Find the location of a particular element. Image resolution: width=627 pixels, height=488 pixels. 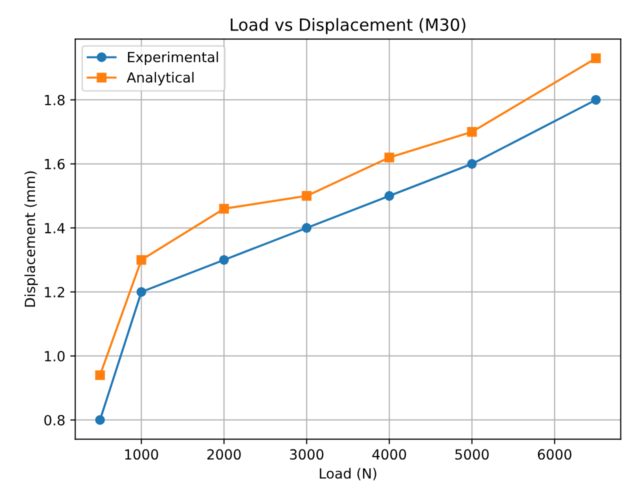

legend-label: Analytical is located at coordinates (160, 79).